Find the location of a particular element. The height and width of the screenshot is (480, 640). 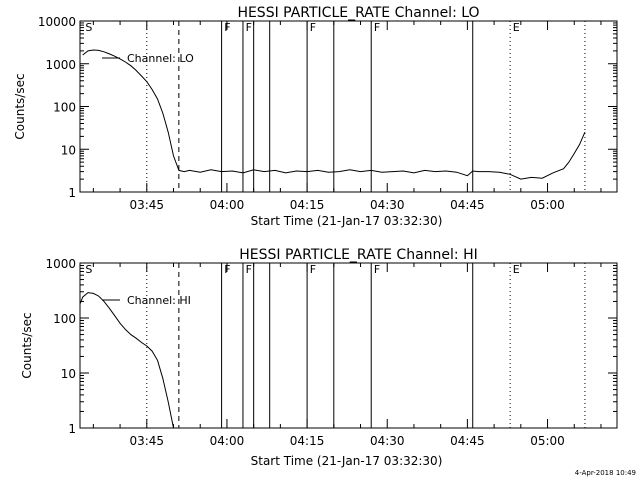

legend-label: Channel: LO is located at coordinates (160, 58).